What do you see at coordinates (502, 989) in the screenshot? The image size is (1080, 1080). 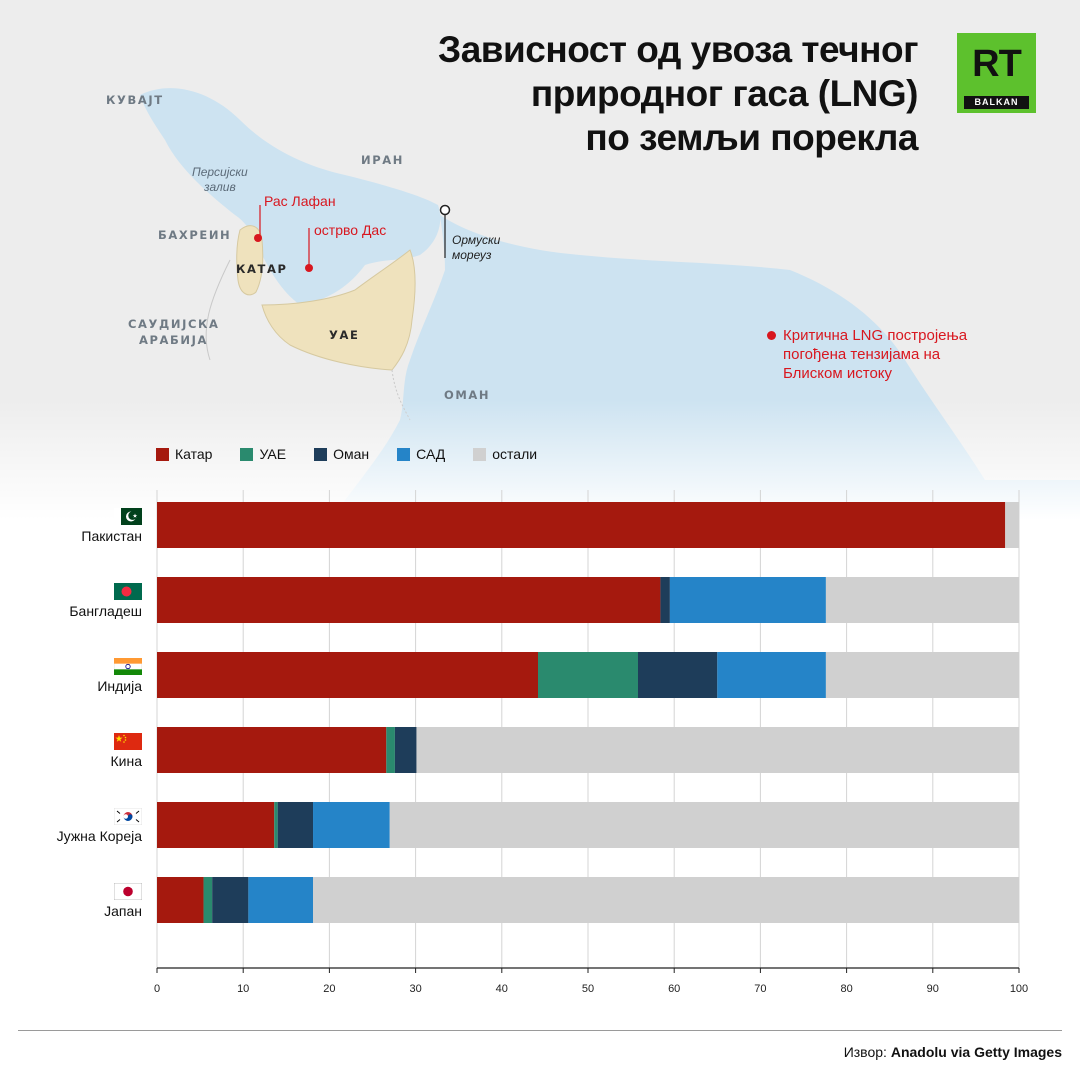 I see `x-tick-label-40: 40` at bounding box center [502, 989].